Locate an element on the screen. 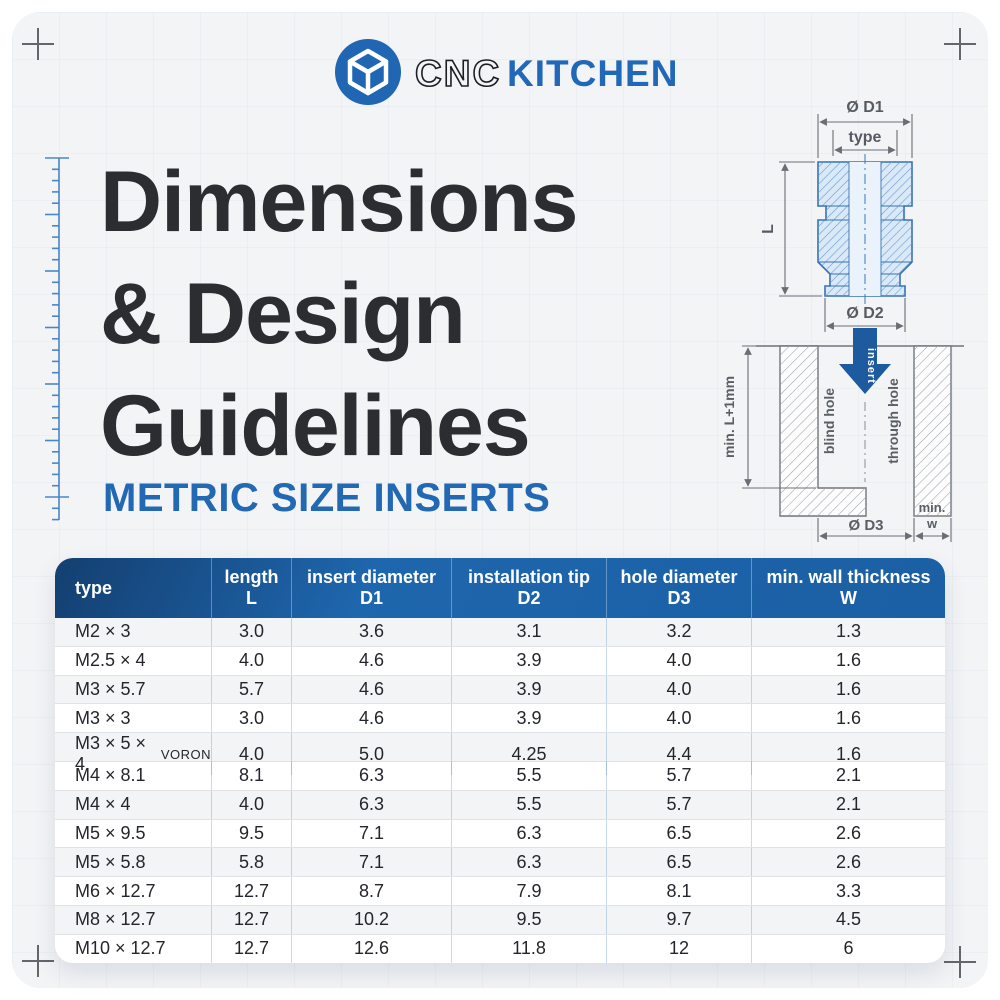  header-type-label: type is located at coordinates (94, 587).